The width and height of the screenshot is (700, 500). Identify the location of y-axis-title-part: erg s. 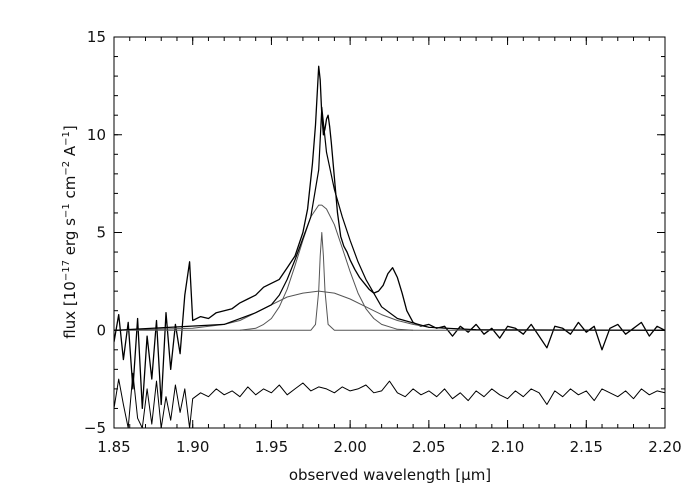
(70, 239).